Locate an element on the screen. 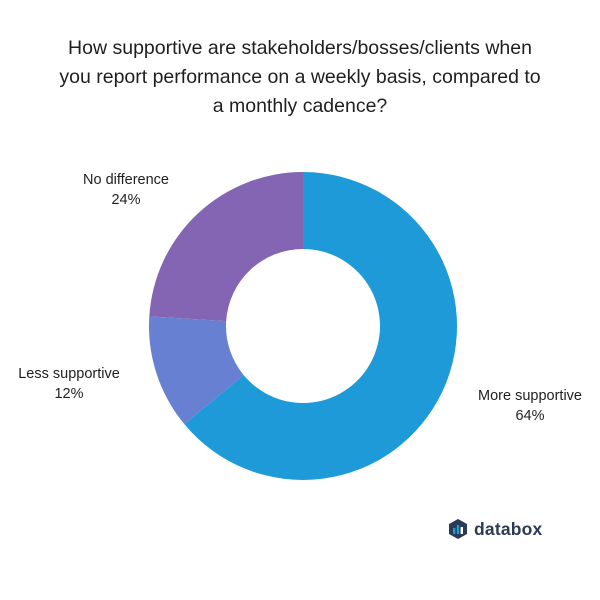 This screenshot has height=600, width=600. slice-label-no-difference: No difference 24% is located at coordinates (126, 190).